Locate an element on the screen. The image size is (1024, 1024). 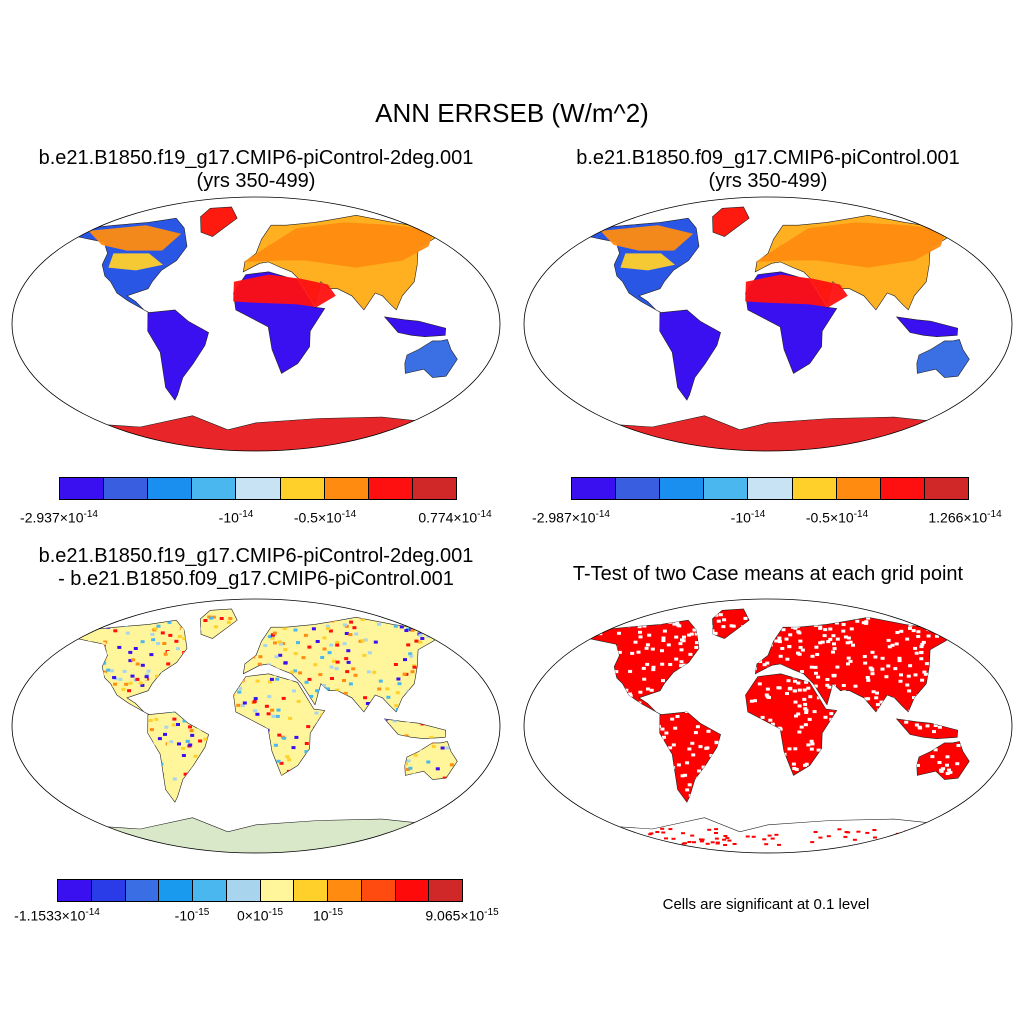
cb2-label-2: -0.5×10⁻¹⁴ is located at coordinates (837, 517).